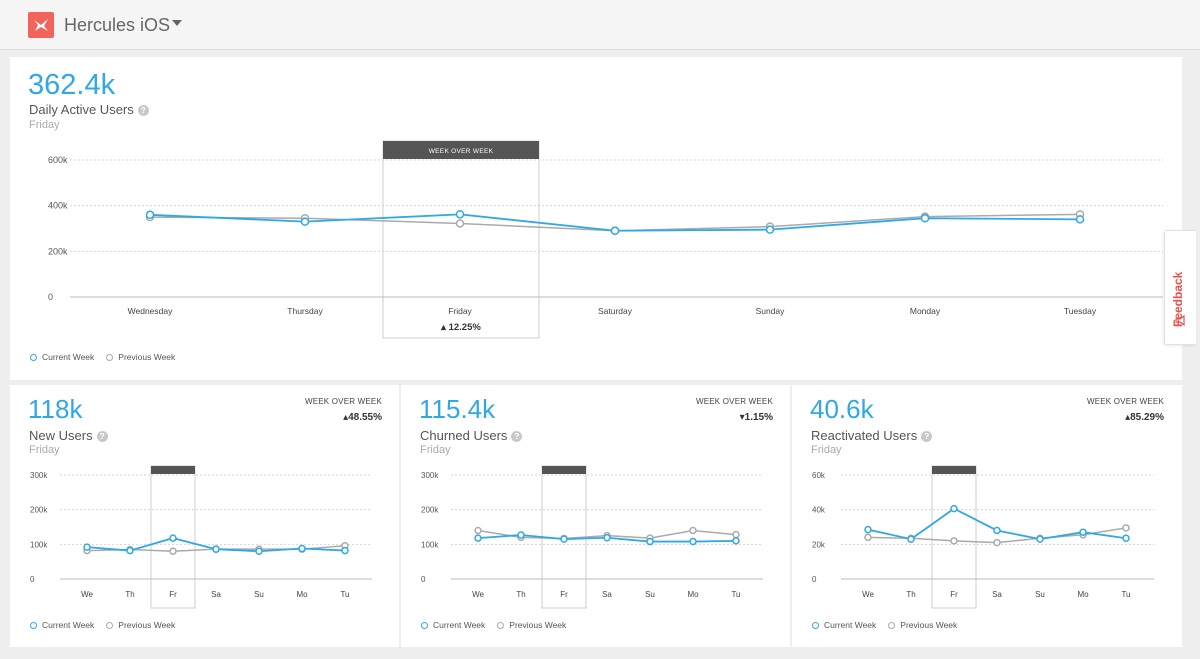 The height and width of the screenshot is (659, 1200). Describe the element at coordinates (58, 160) in the screenshot. I see `dau-y-tick: 600k` at that location.